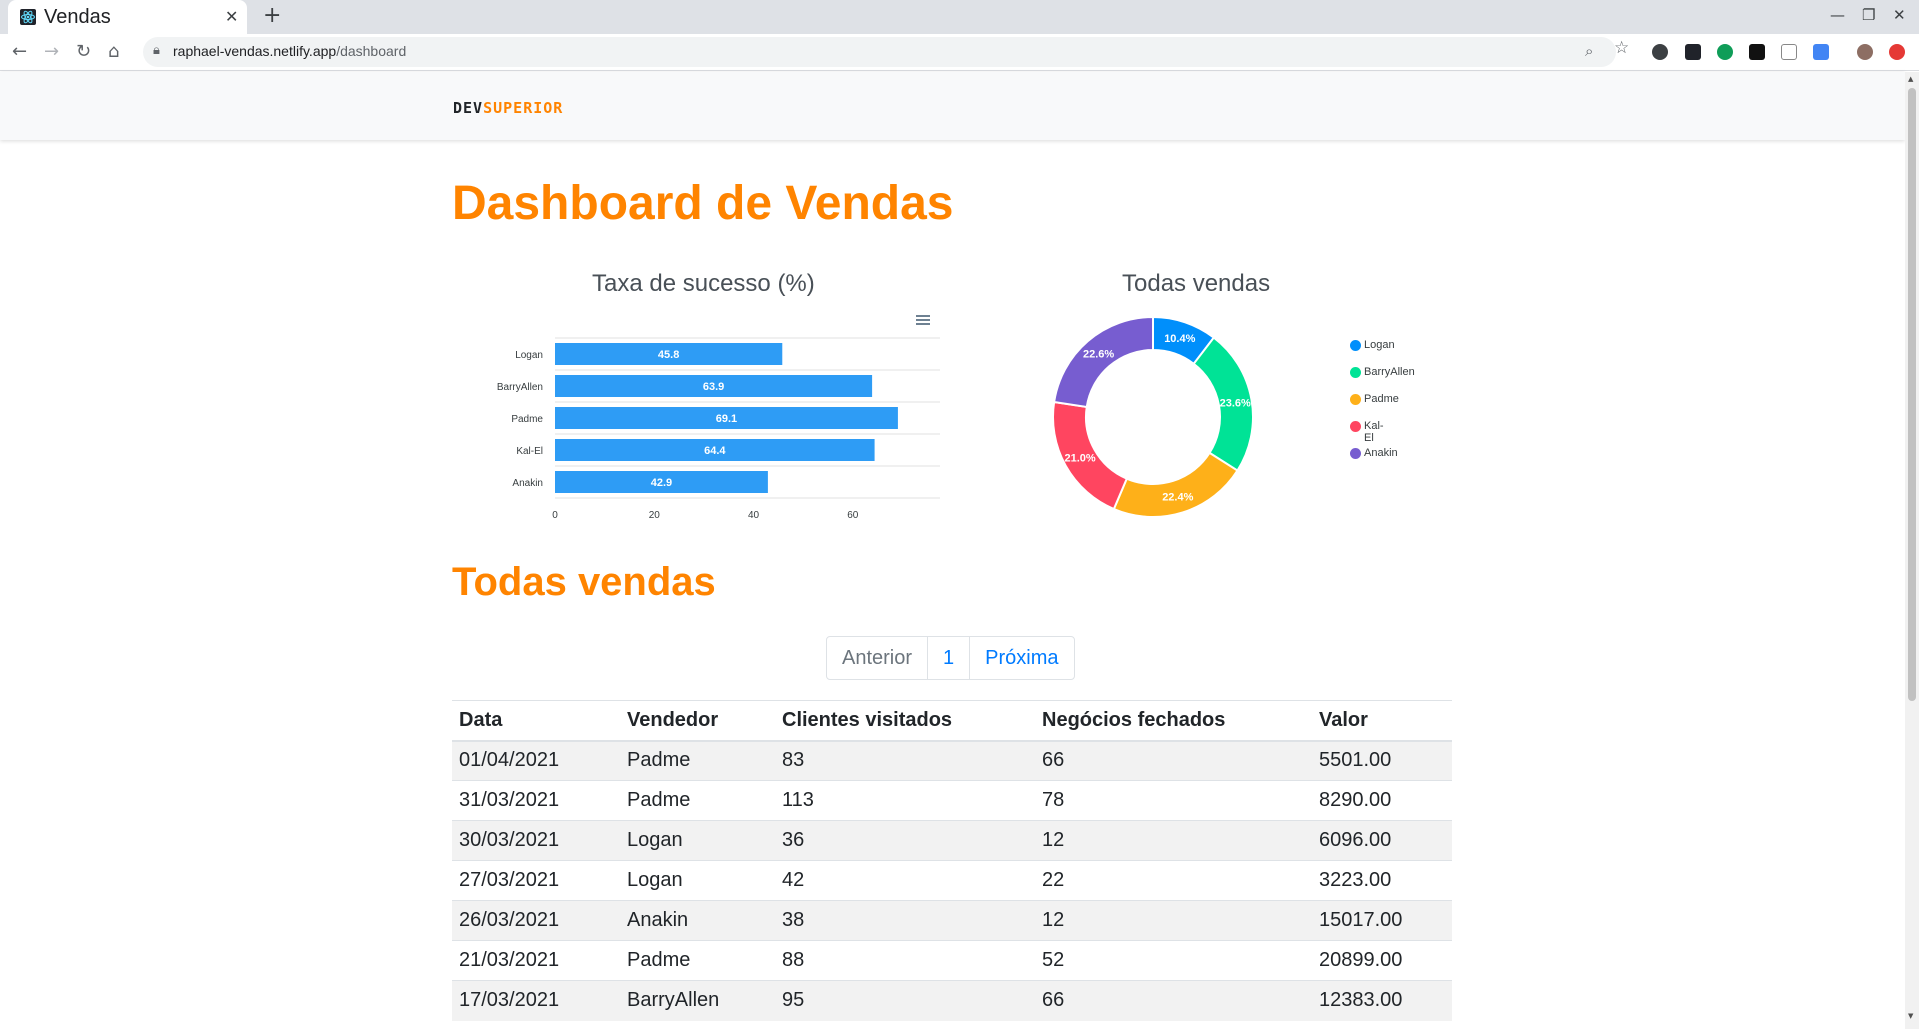  I want to click on bar-category-label: Kal-El, so click(529, 451).